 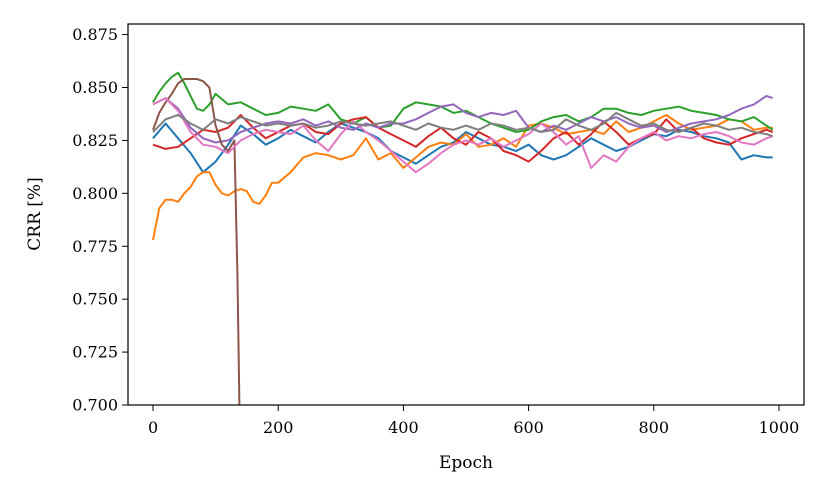 What do you see at coordinates (95, 140) in the screenshot?
I see `y-tick-label: 0.825` at bounding box center [95, 140].